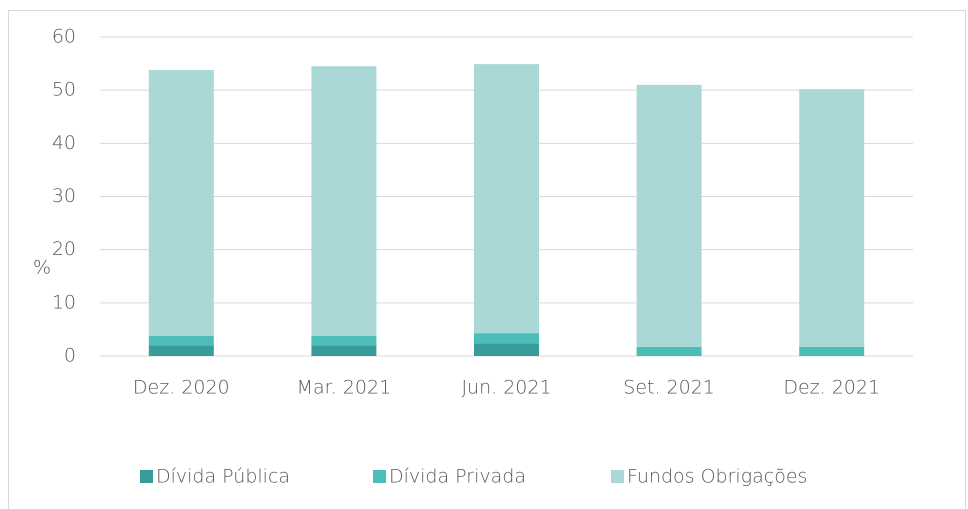 The image size is (968, 509). I want to click on x-tick-label: Set. 2021, so click(669, 388).